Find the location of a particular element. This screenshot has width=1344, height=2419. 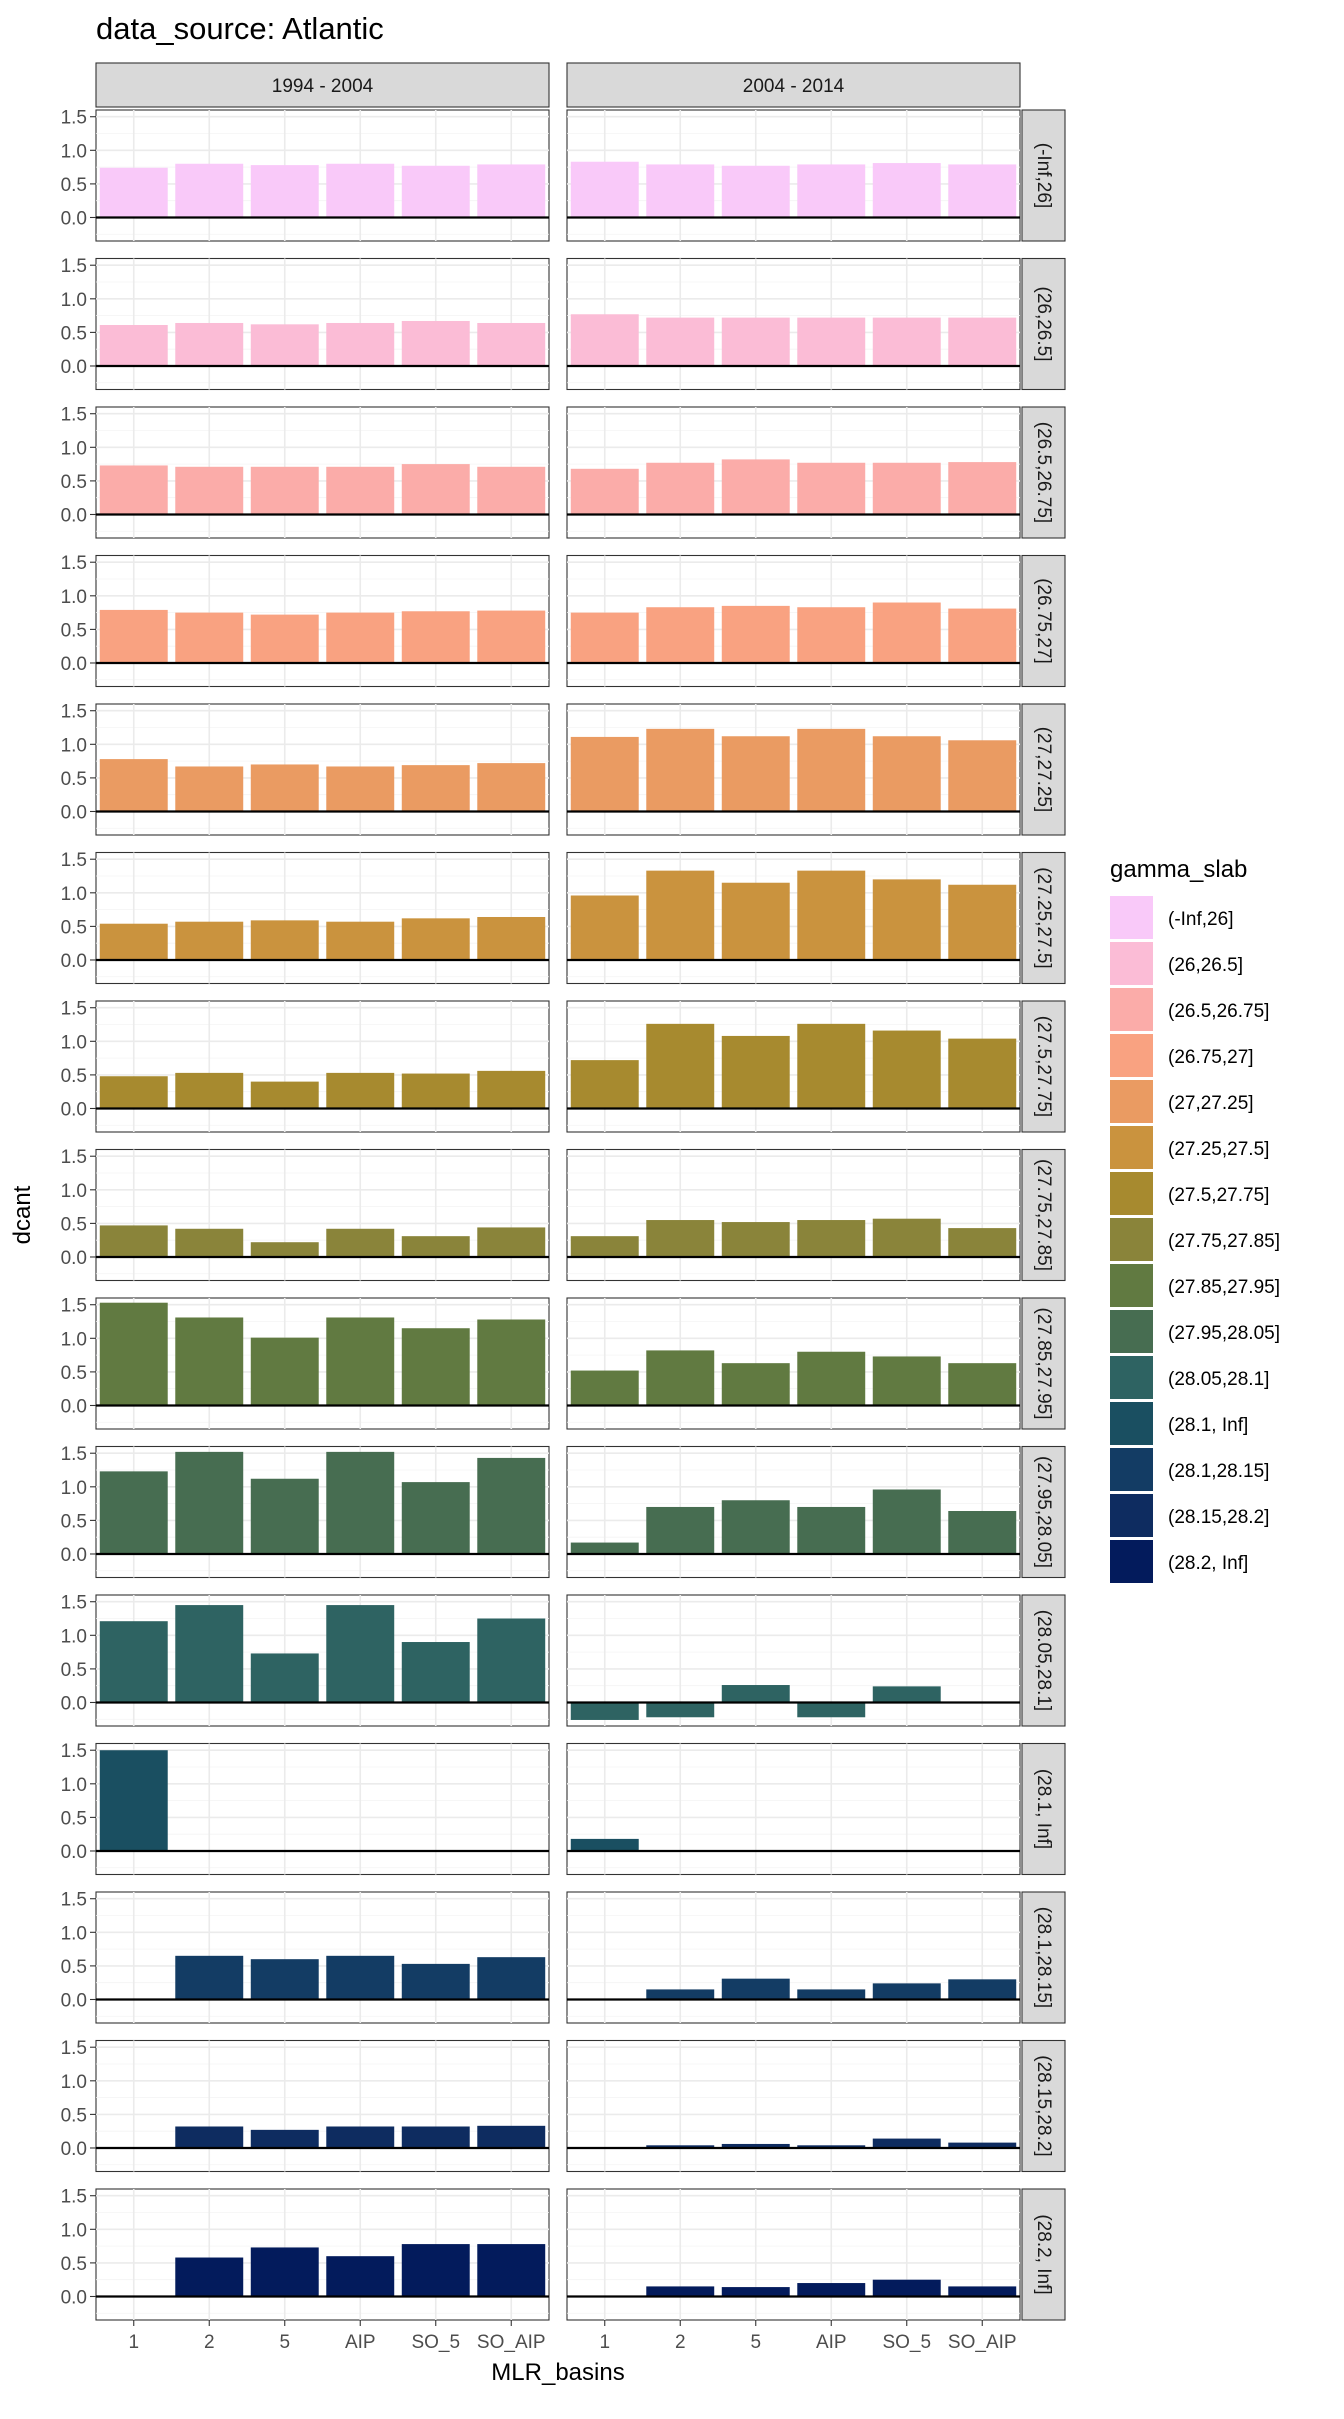

x-tick-label: SO_5 is located at coordinates (435, 2342).